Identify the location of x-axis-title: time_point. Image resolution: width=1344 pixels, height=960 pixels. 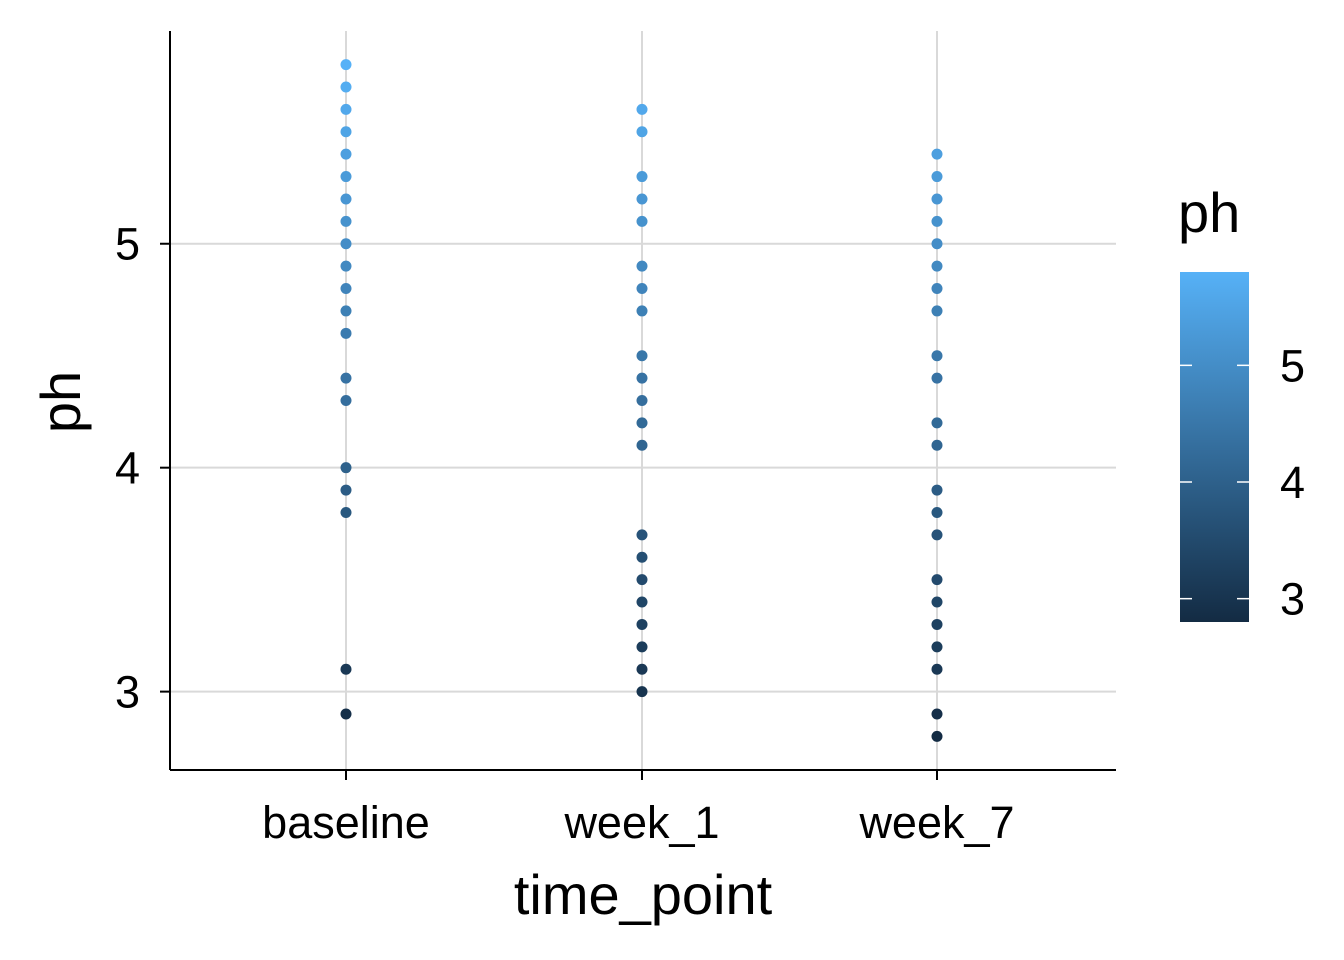
(643, 894).